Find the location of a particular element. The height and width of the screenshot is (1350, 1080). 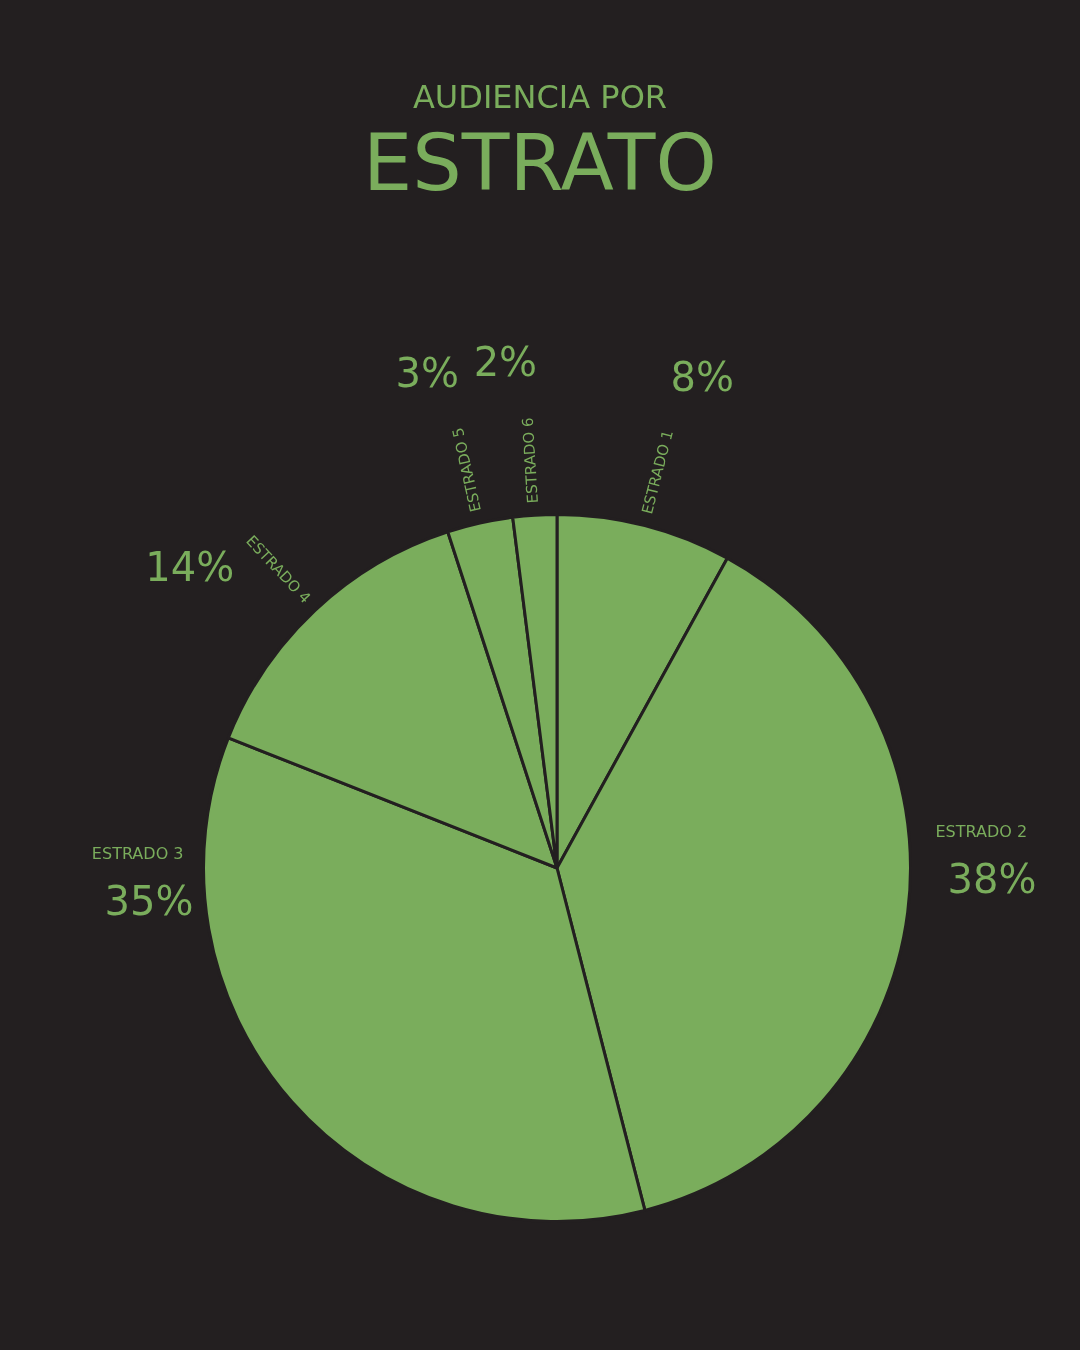

chart-title: AUDIENCIA POR is located at coordinates (540, 97).